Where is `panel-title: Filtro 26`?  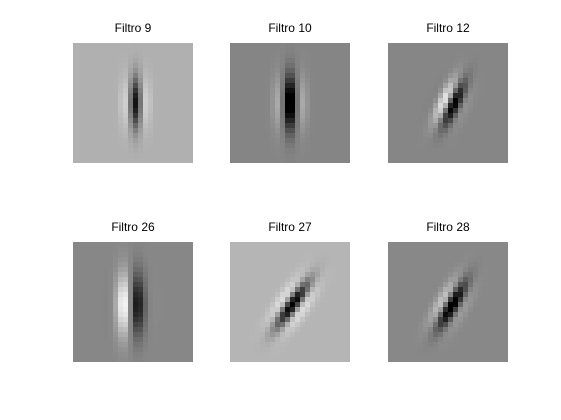 panel-title: Filtro 26 is located at coordinates (133, 227).